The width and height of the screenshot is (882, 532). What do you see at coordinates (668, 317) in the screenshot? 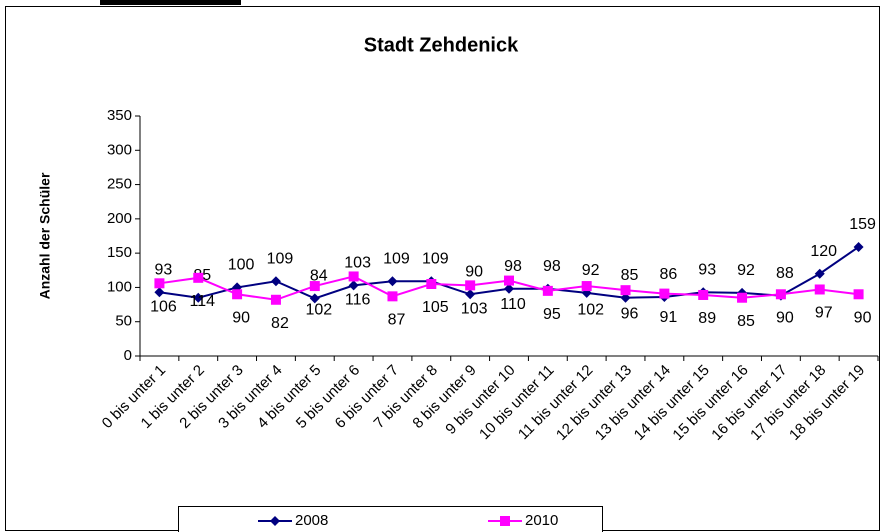
I see `data-label: 91` at bounding box center [668, 317].